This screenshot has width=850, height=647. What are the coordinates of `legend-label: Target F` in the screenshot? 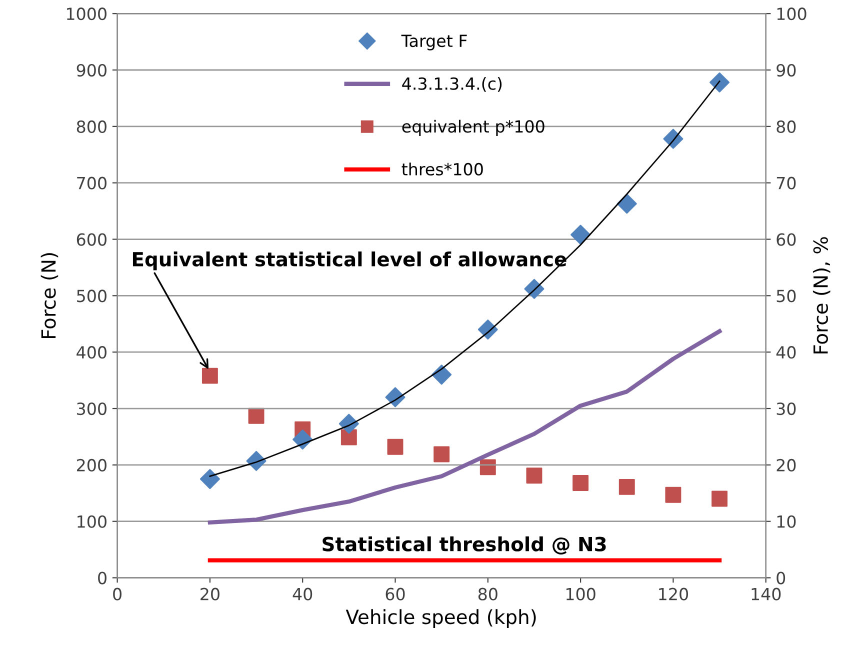 It's located at (434, 42).